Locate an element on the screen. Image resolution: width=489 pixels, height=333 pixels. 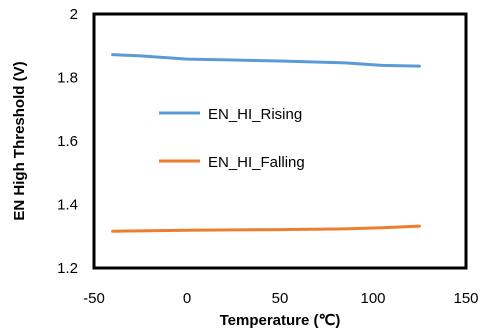
legend-label-1: EN_HI_Falling is located at coordinates (256, 162).